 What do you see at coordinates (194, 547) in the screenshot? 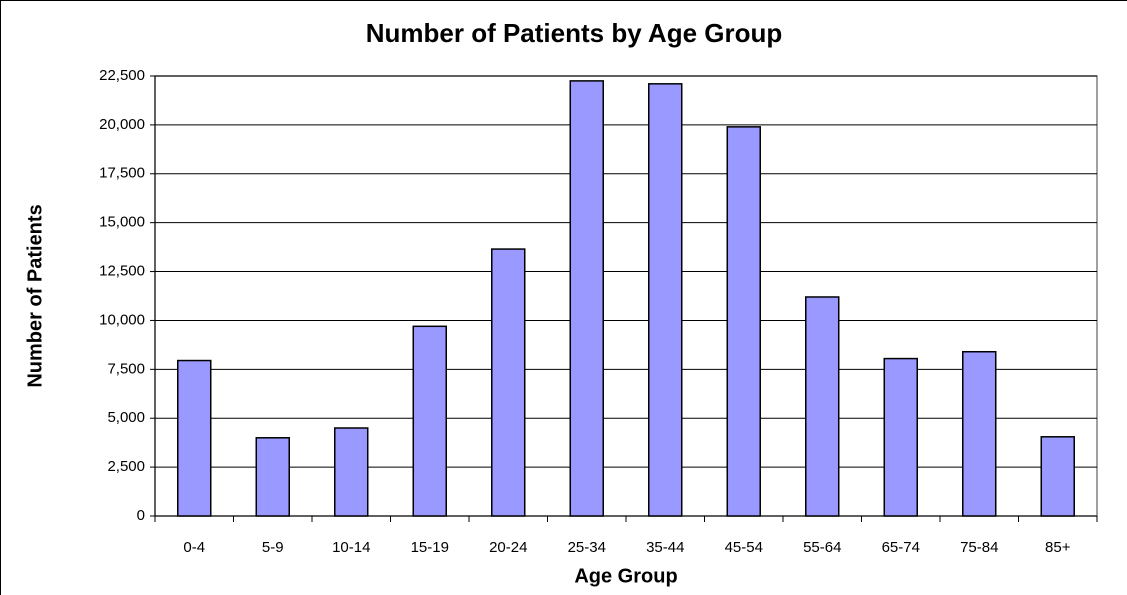
I see `x-tick-label: 0-4` at bounding box center [194, 547].